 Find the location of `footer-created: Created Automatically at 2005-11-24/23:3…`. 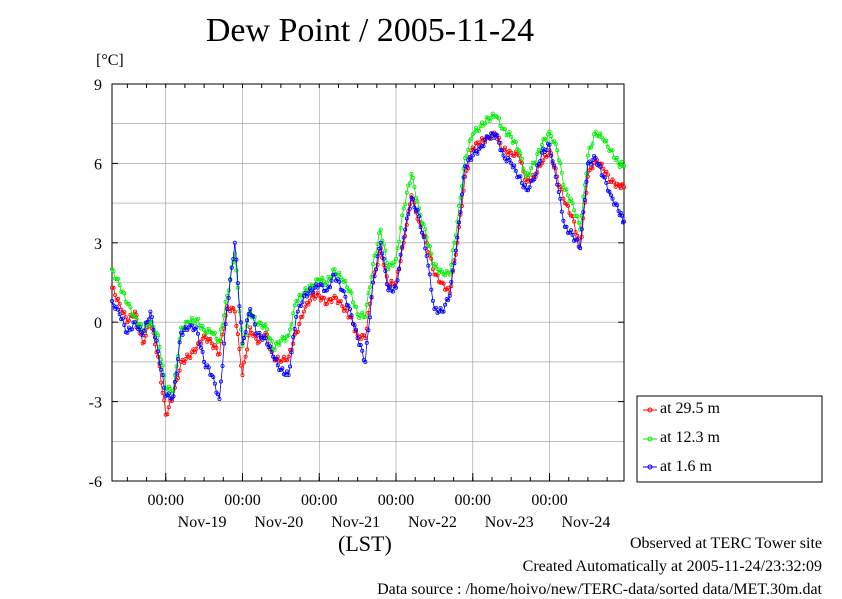

footer-created: Created Automatically at 2005-11-24/23:3… is located at coordinates (672, 566).